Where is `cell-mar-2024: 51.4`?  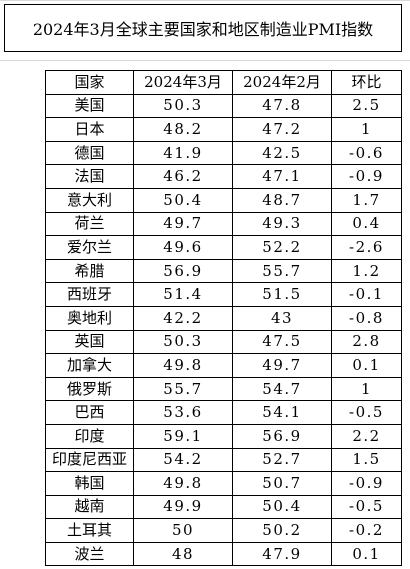
cell-mar-2024: 51.4 is located at coordinates (183, 294).